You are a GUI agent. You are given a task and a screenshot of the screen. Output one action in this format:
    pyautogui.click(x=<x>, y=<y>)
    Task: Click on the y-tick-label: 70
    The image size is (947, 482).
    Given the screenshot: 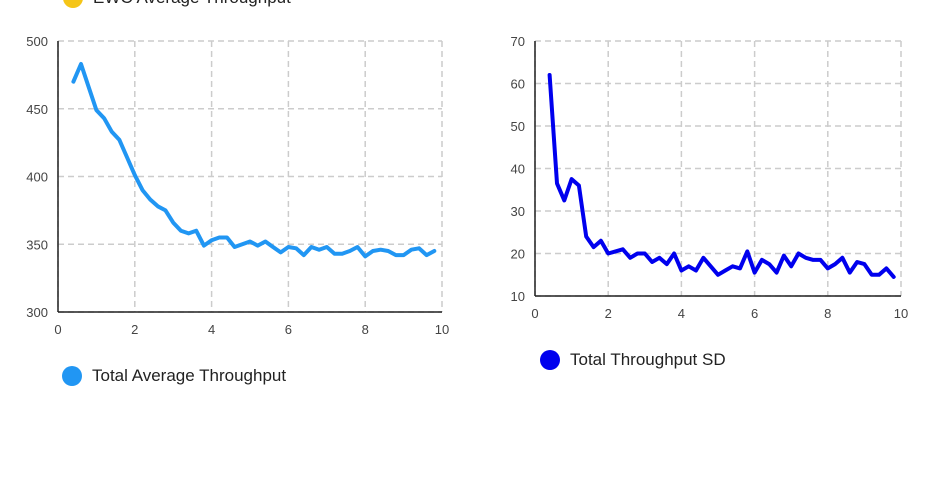 What is the action you would take?
    pyautogui.click(x=518, y=41)
    